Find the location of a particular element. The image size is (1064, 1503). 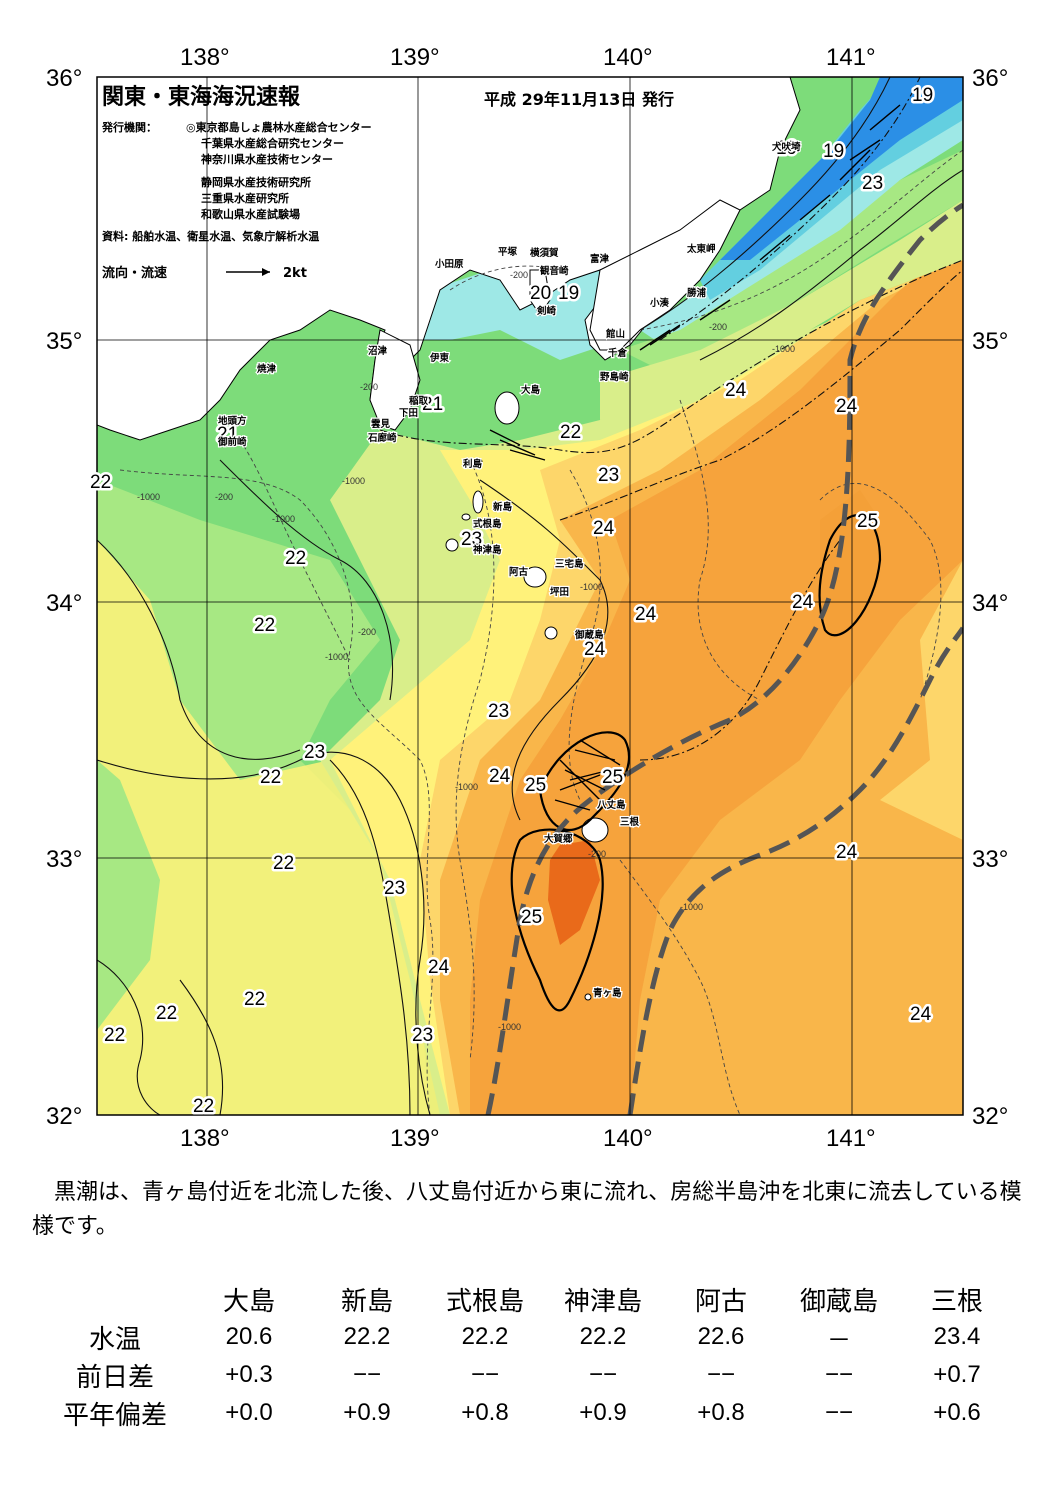

table-cell: +0.3 is located at coordinates (249, 1374).